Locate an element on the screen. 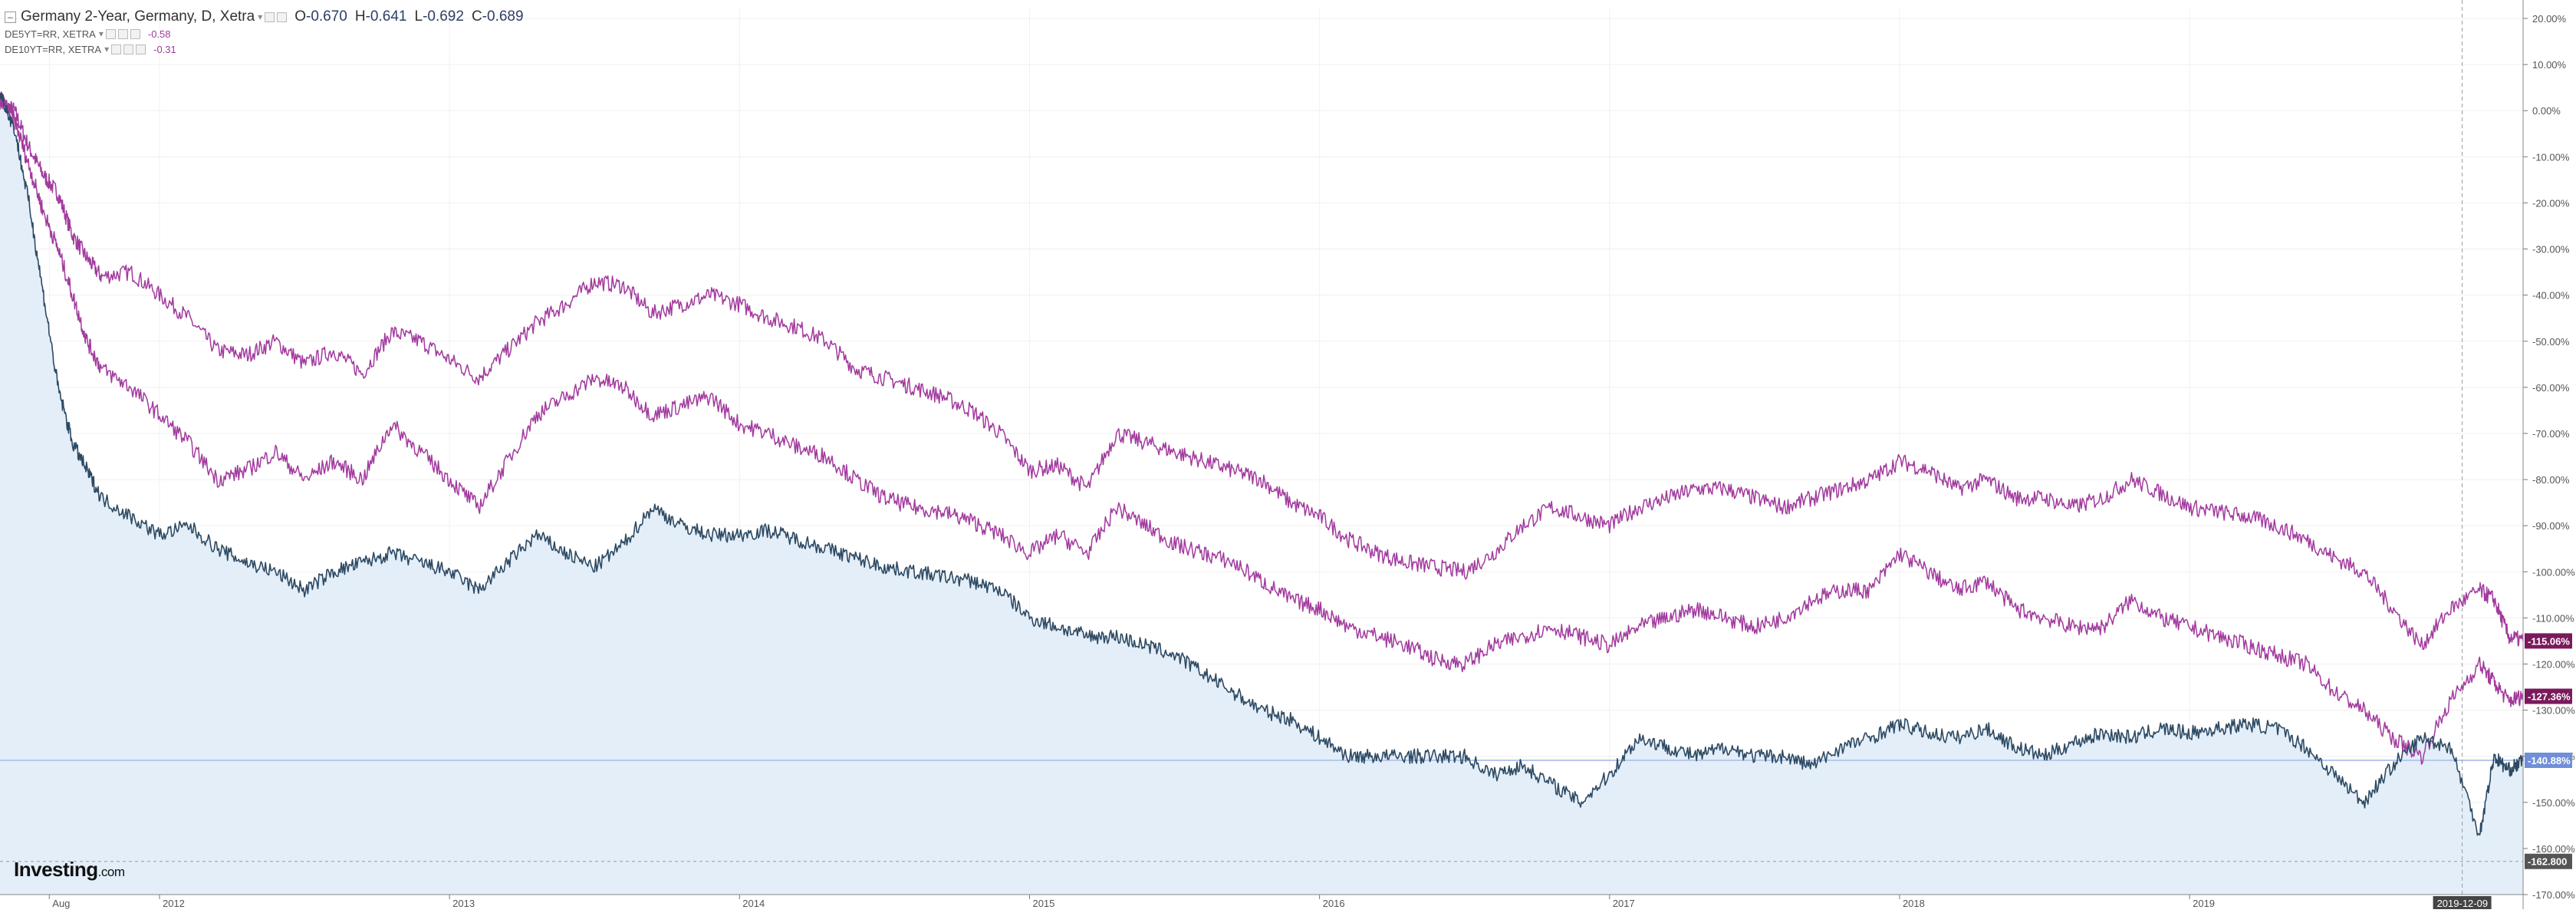 The height and width of the screenshot is (913, 2576). x-tick-label: 2015 is located at coordinates (1043, 903).